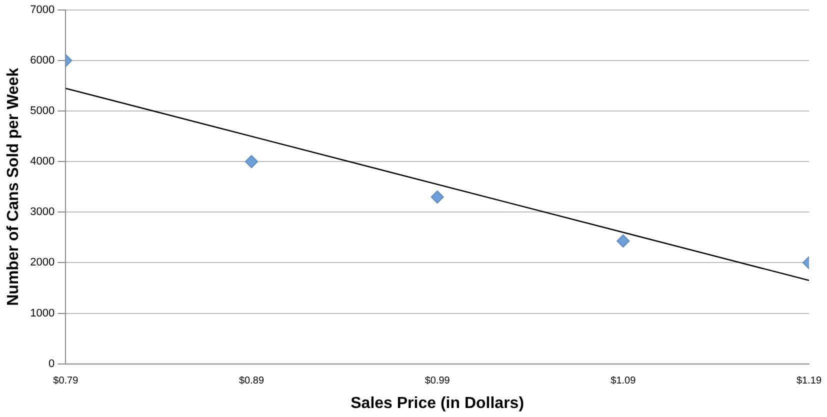 This screenshot has width=827, height=417. I want to click on y-tick-label: 5000, so click(42, 111).